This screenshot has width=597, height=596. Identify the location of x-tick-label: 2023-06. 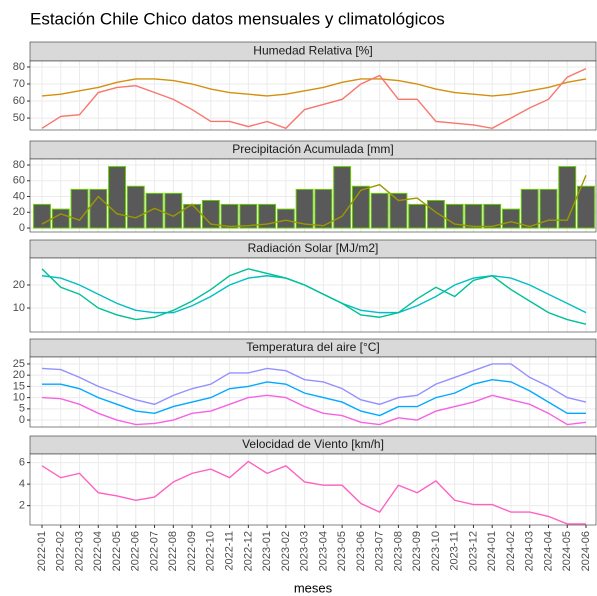
(361, 551).